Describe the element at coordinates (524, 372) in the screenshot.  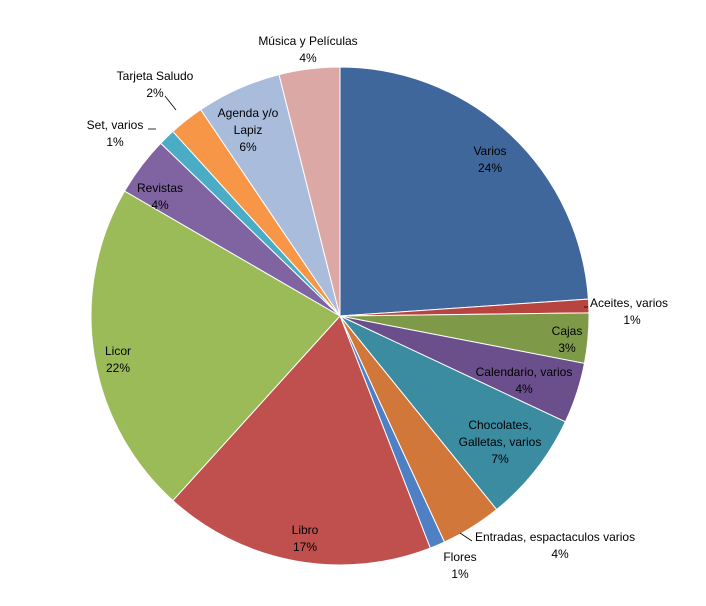
I see `slice-label: Calendario, varios` at that location.